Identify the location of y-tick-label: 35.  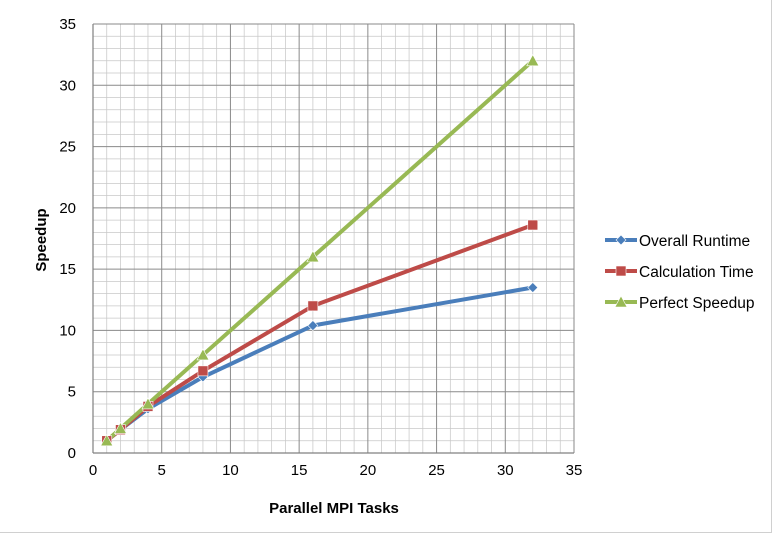
(67, 24).